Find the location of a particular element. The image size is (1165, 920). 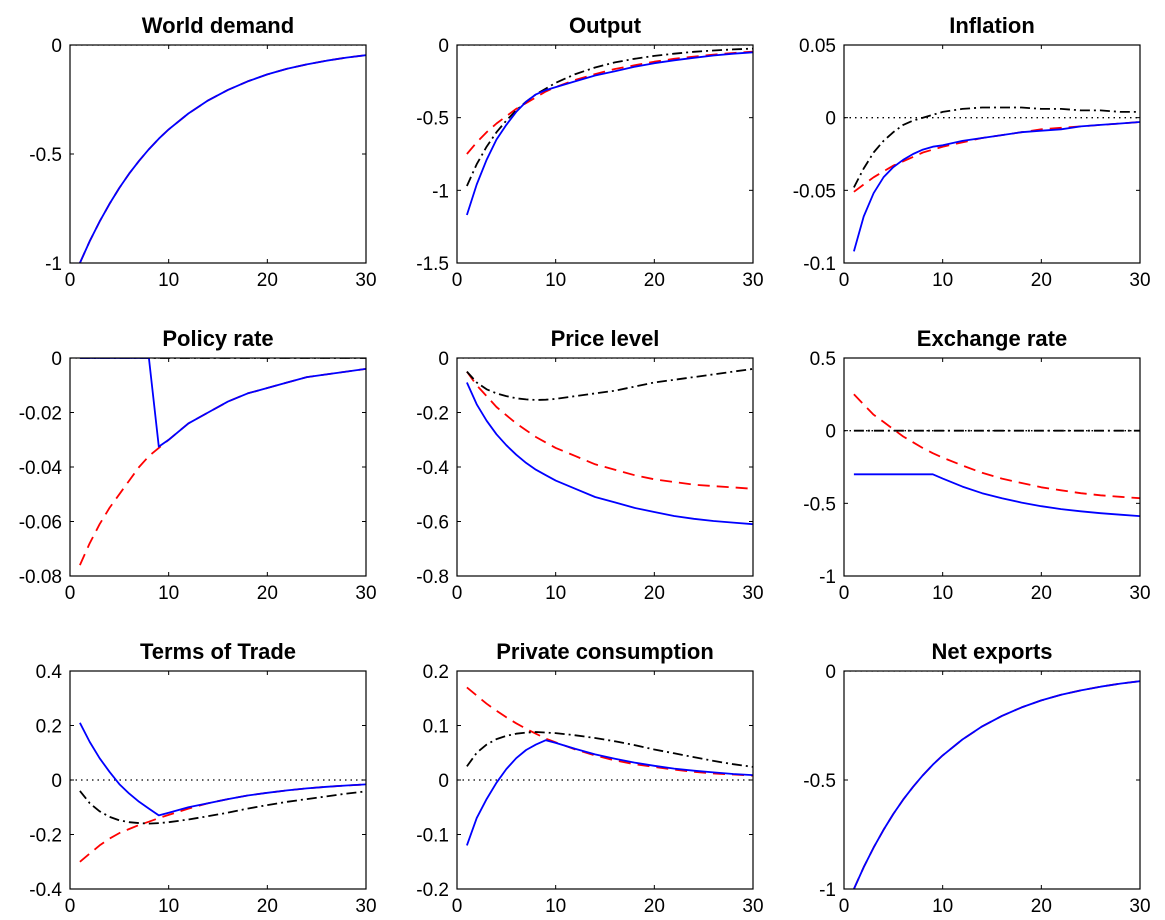

exchange-rate-plot-area is located at coordinates (992, 467).